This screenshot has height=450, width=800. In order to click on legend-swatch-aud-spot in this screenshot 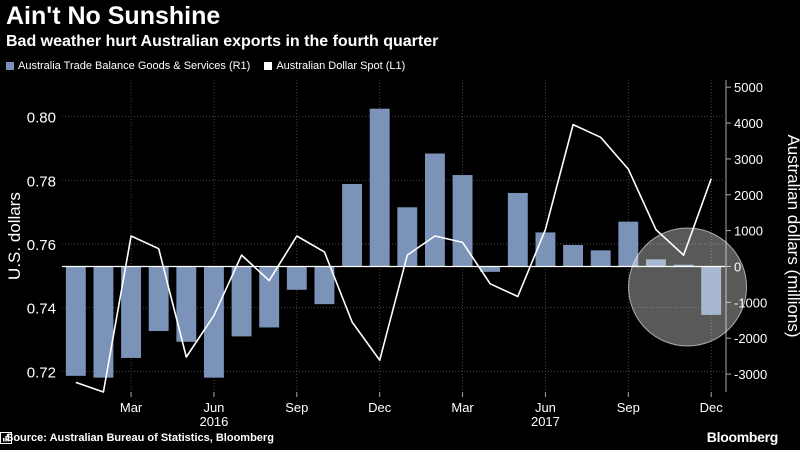, I will do `click(268, 66)`.